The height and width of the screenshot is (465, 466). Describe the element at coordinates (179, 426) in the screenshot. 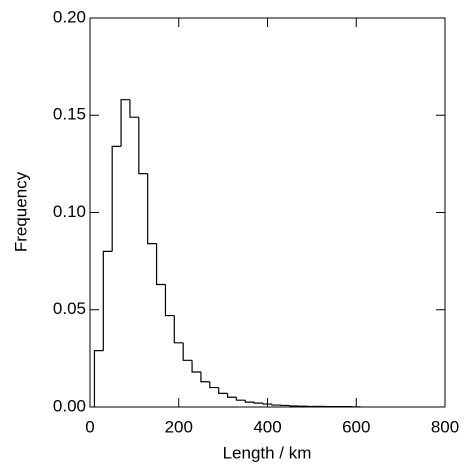

I see `x-tick-label: 200` at that location.